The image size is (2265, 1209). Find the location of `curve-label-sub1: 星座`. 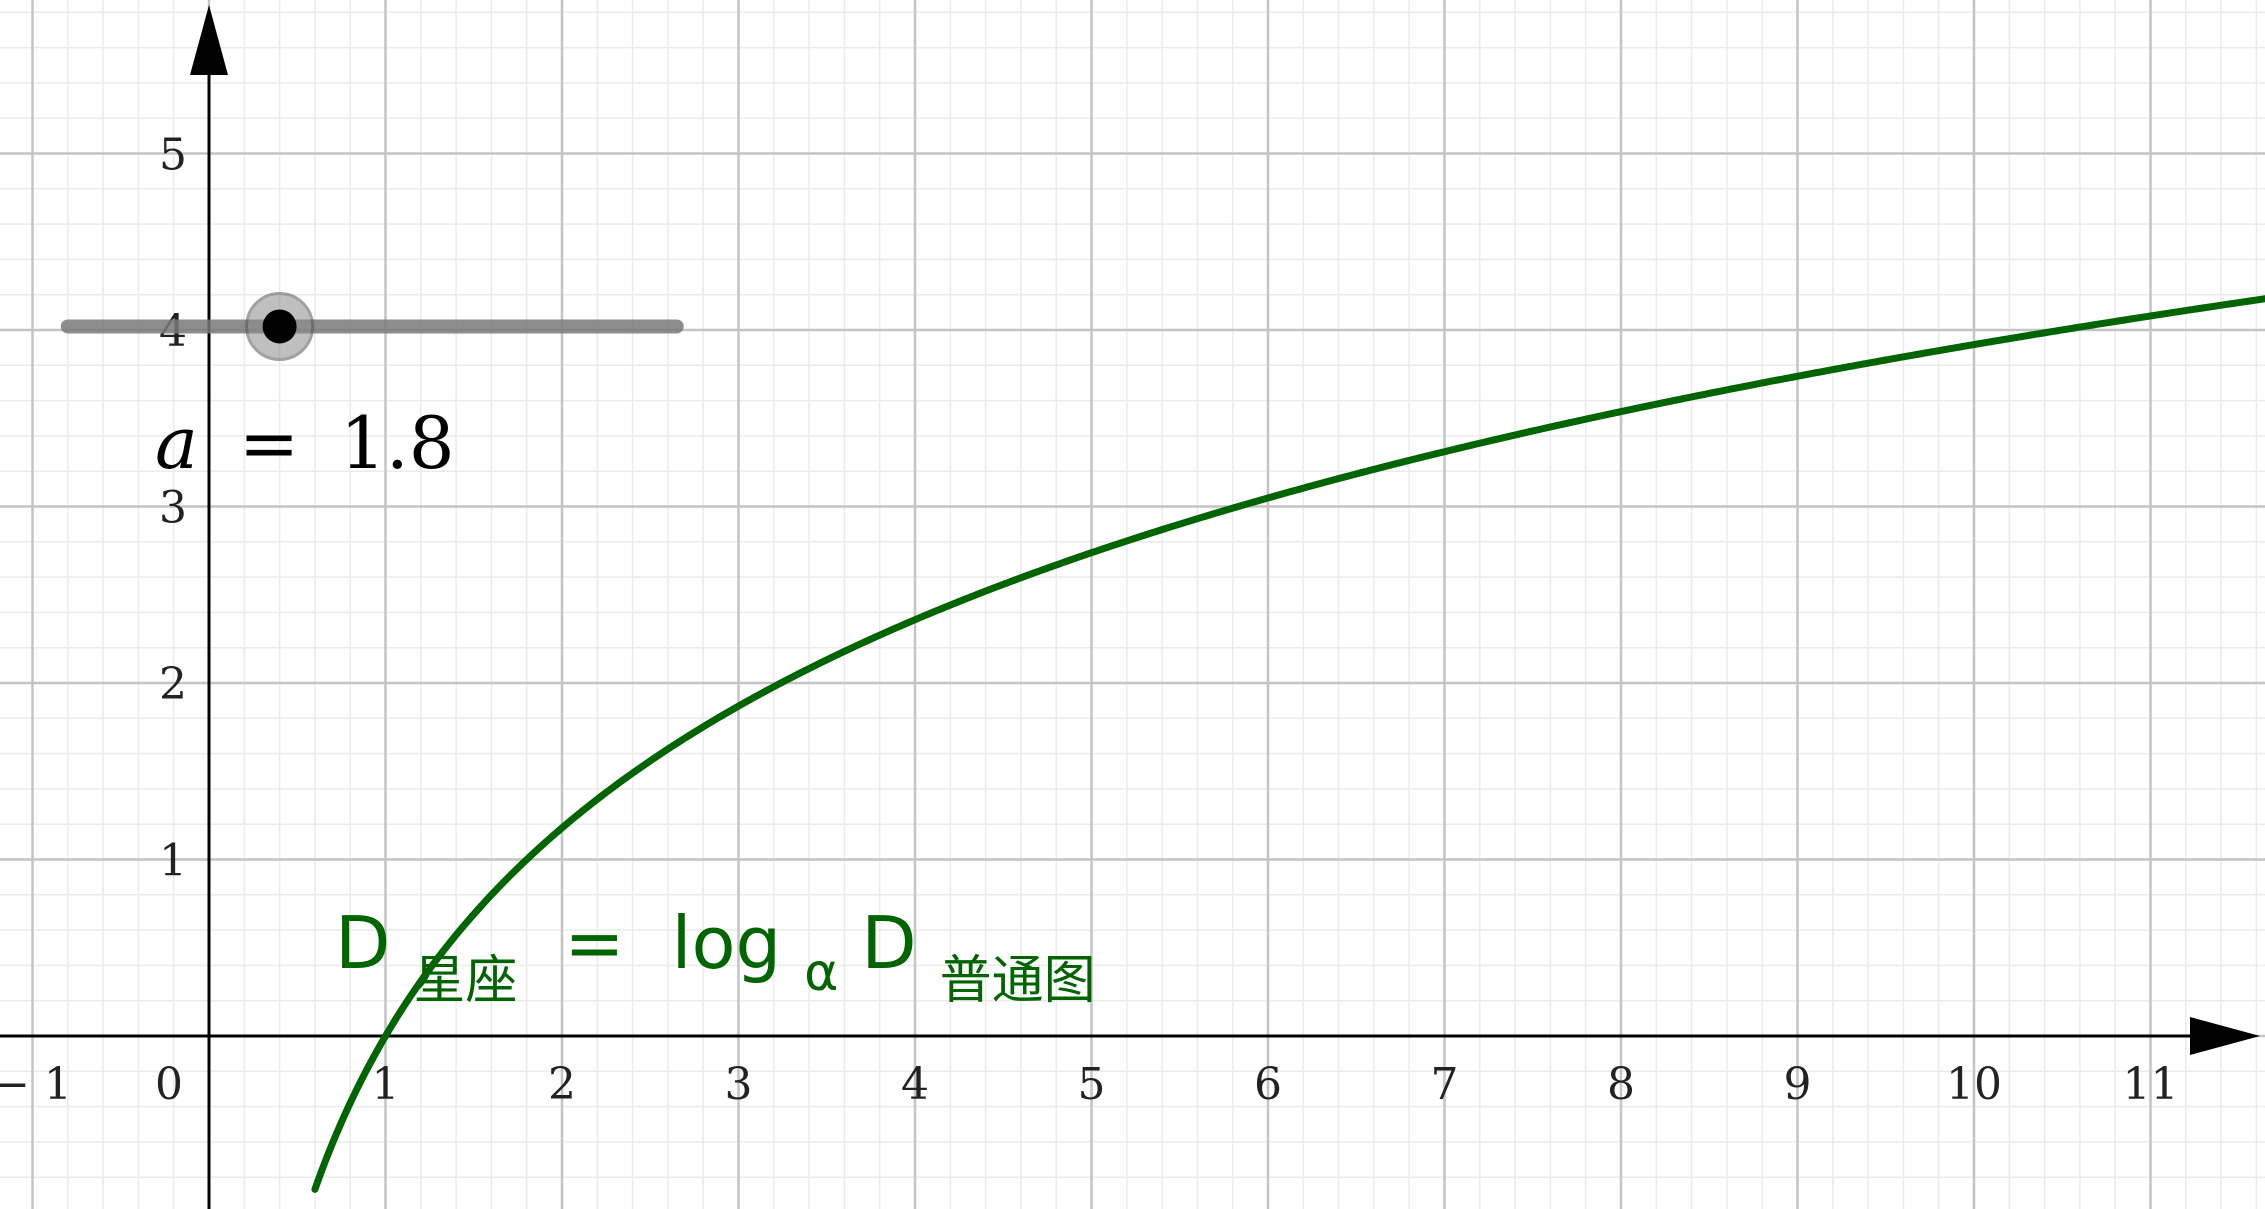

curve-label-sub1: 星座 is located at coordinates (465, 981).